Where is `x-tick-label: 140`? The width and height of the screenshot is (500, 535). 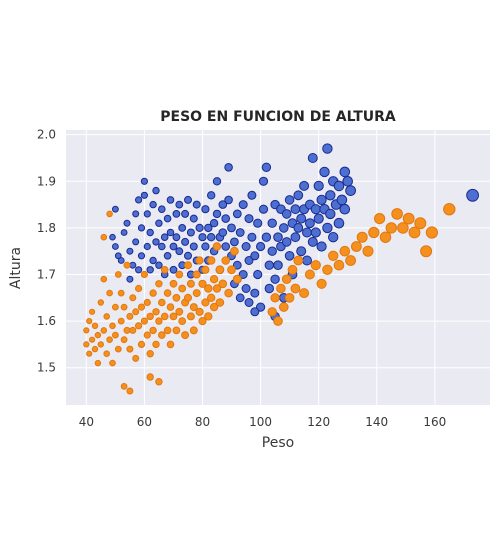 x-tick-label: 140 is located at coordinates (376, 422).